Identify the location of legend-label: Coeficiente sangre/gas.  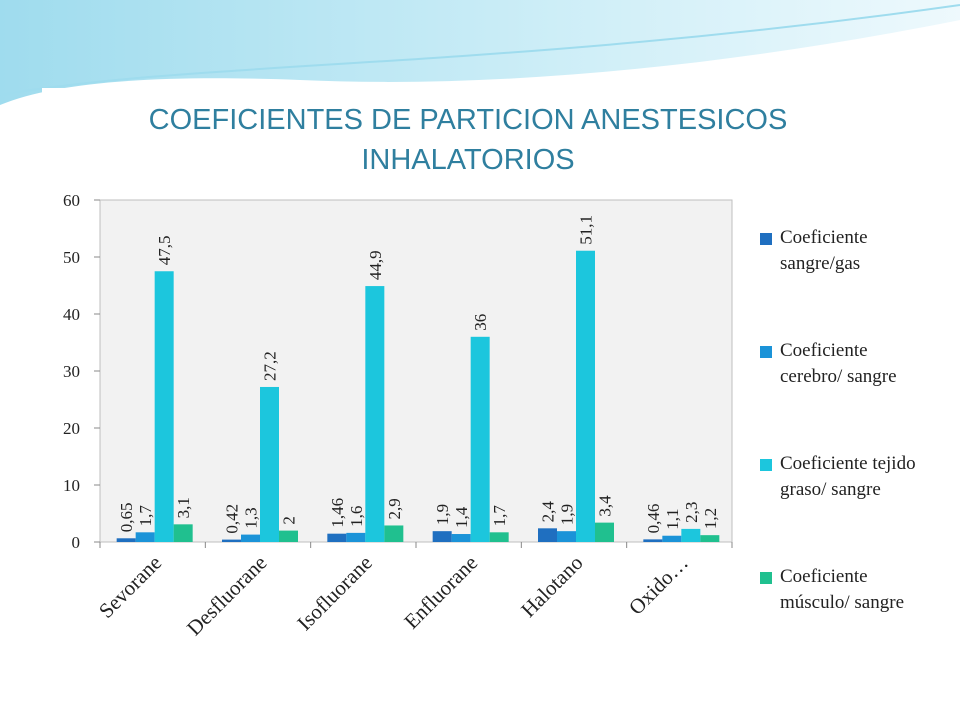
(824, 250).